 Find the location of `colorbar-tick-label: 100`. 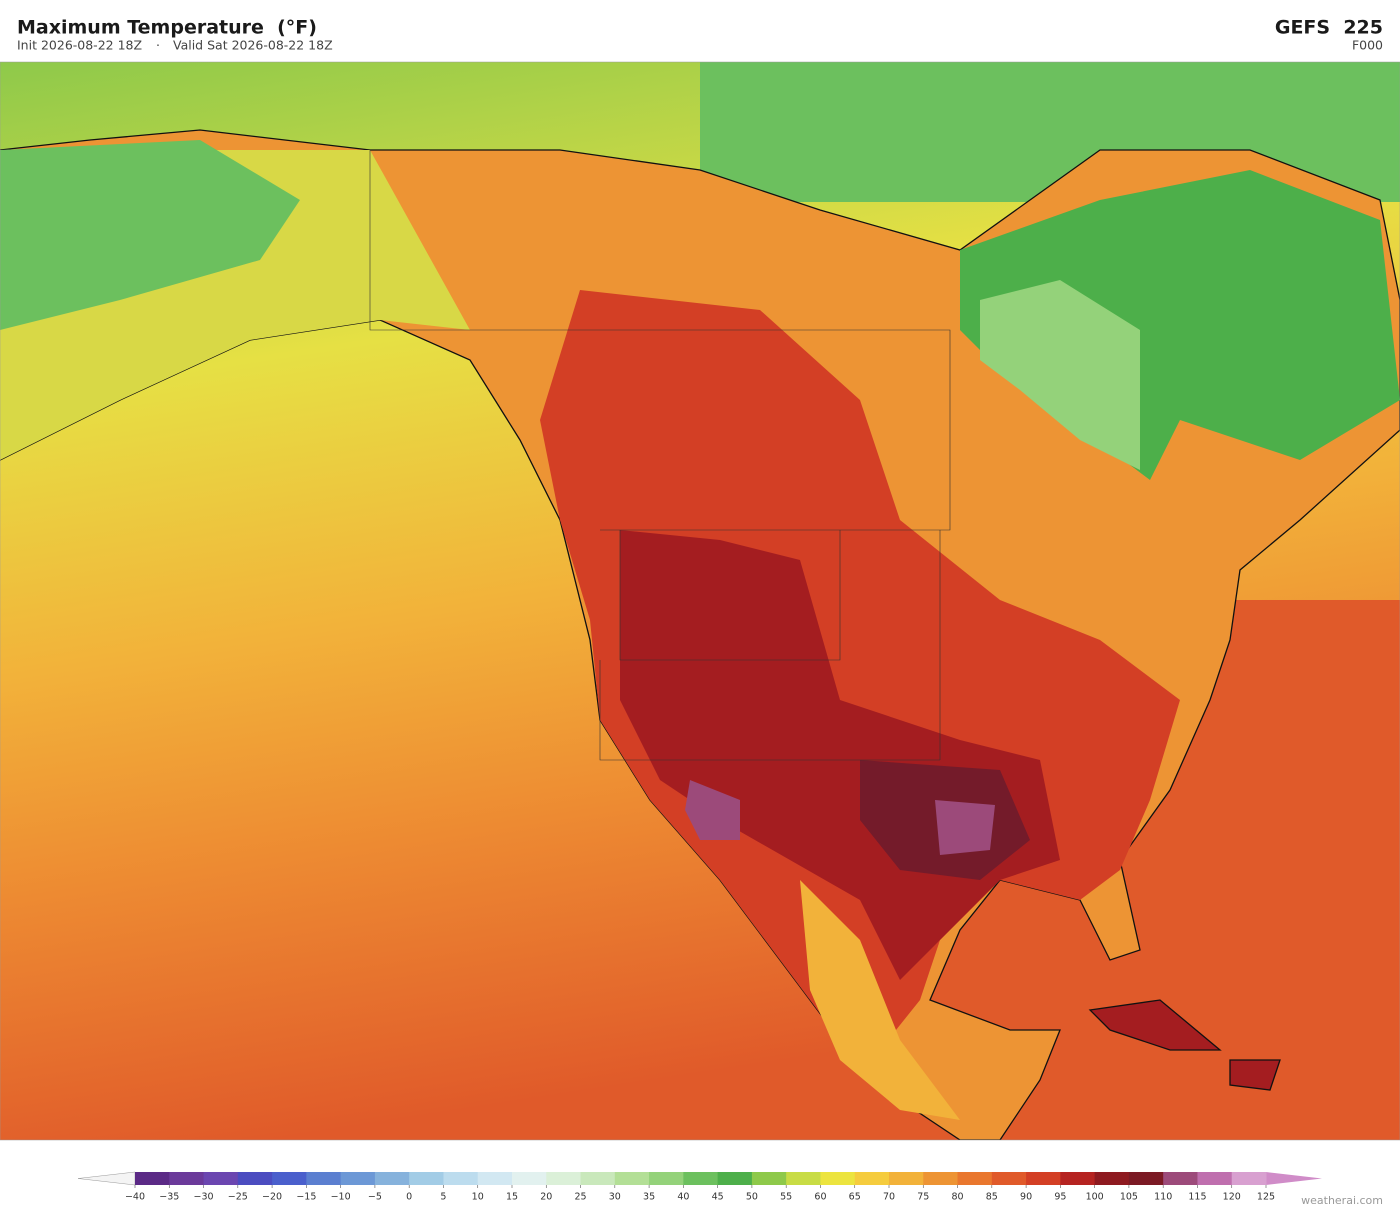

colorbar-tick-label: 100 is located at coordinates (1095, 1197).